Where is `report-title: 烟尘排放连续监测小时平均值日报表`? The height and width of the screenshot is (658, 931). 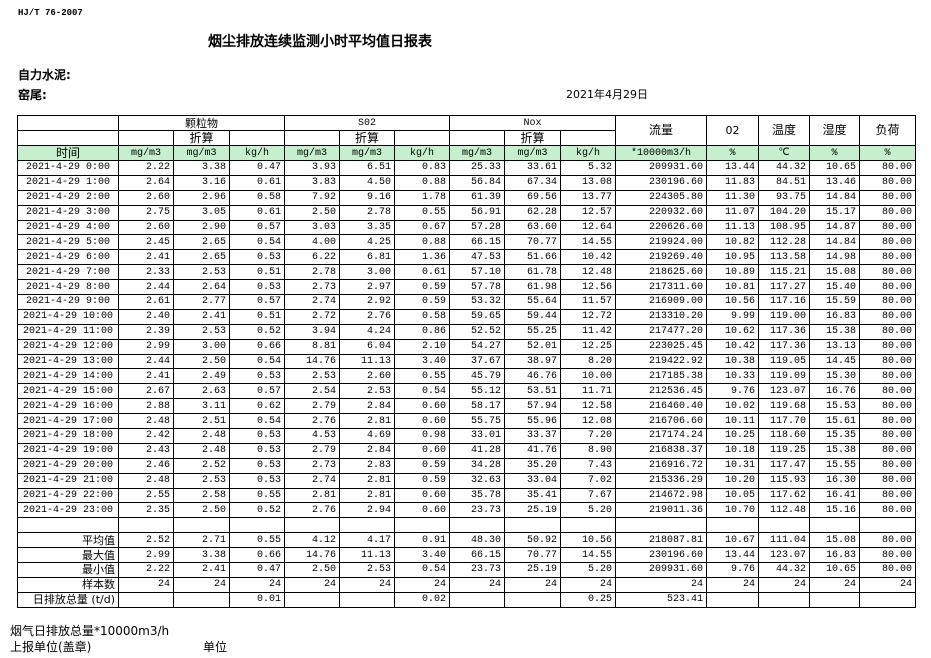
report-title: 烟尘排放连续监测小时平均值日报表 is located at coordinates (320, 42).